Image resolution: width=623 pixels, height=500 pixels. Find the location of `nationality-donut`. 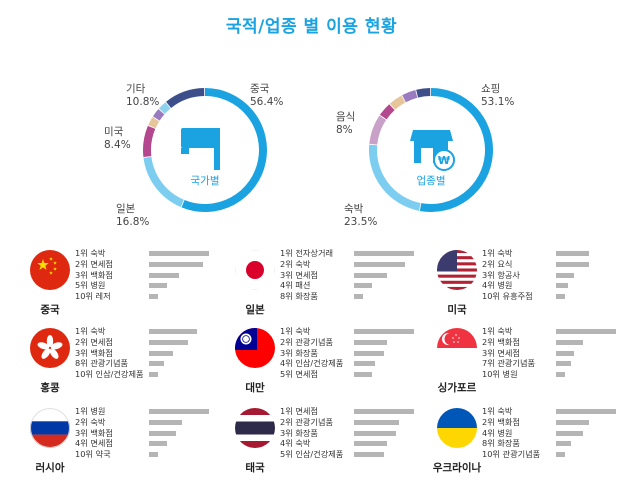

nationality-donut is located at coordinates (205, 150).